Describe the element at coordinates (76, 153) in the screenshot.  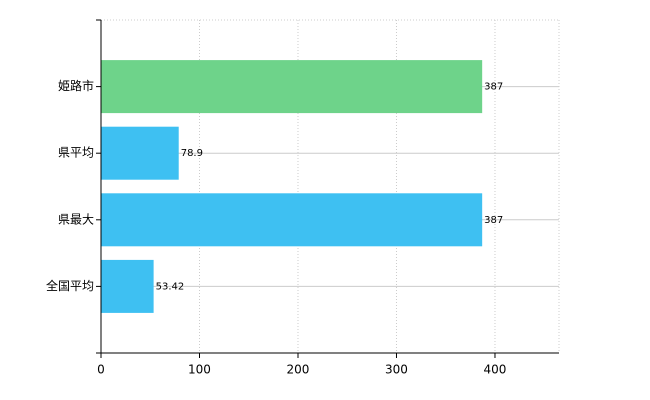
I see `y-tick-label: 県平均` at that location.